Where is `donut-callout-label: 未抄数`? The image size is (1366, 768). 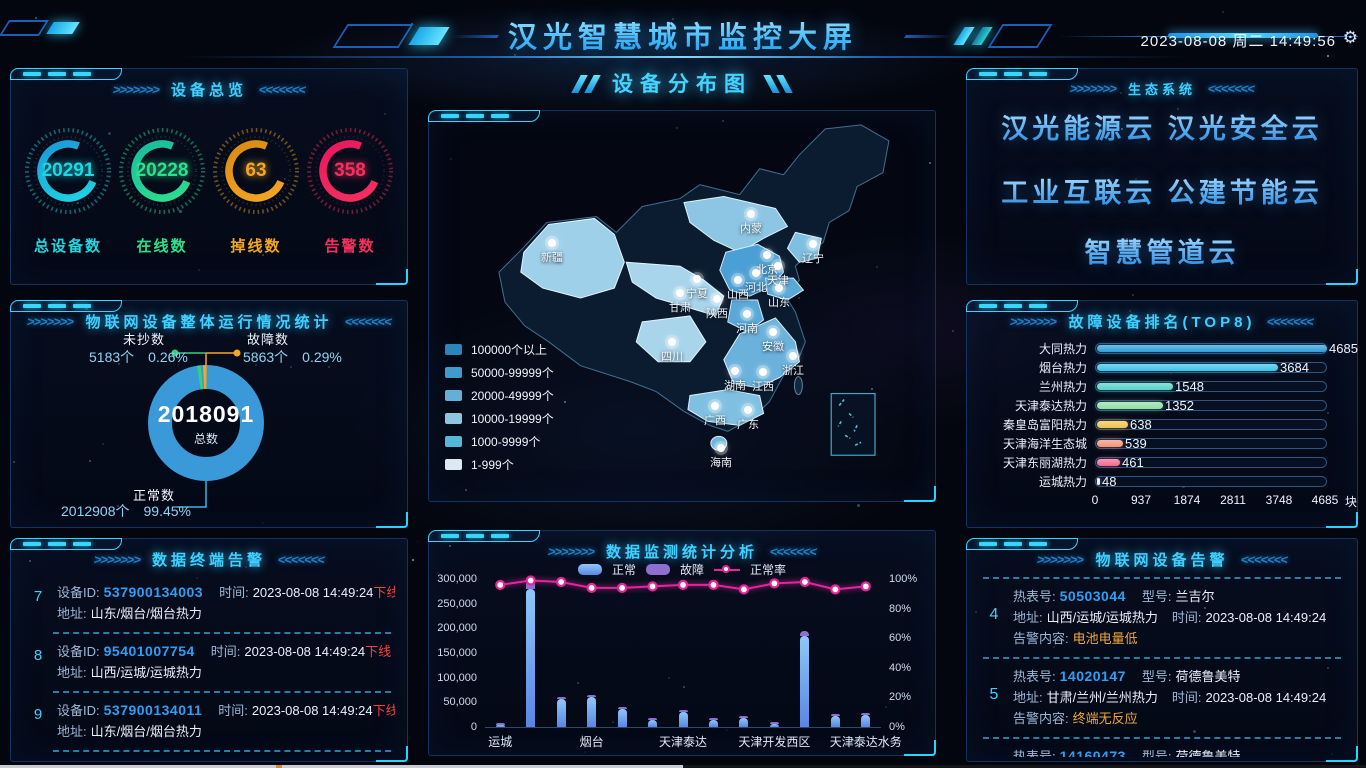
donut-callout-label: 未抄数 is located at coordinates (144, 339).